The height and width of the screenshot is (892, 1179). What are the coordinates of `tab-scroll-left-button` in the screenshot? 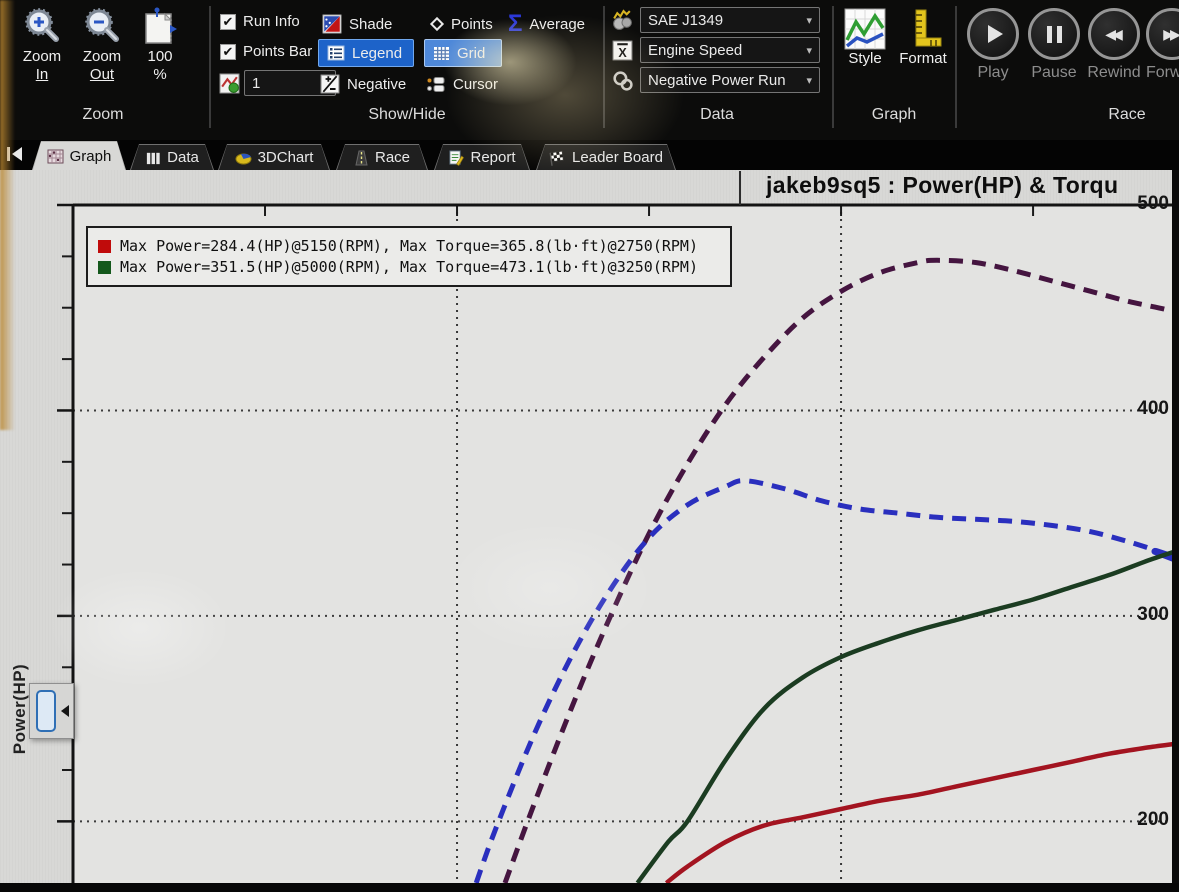 It's located at (14, 154).